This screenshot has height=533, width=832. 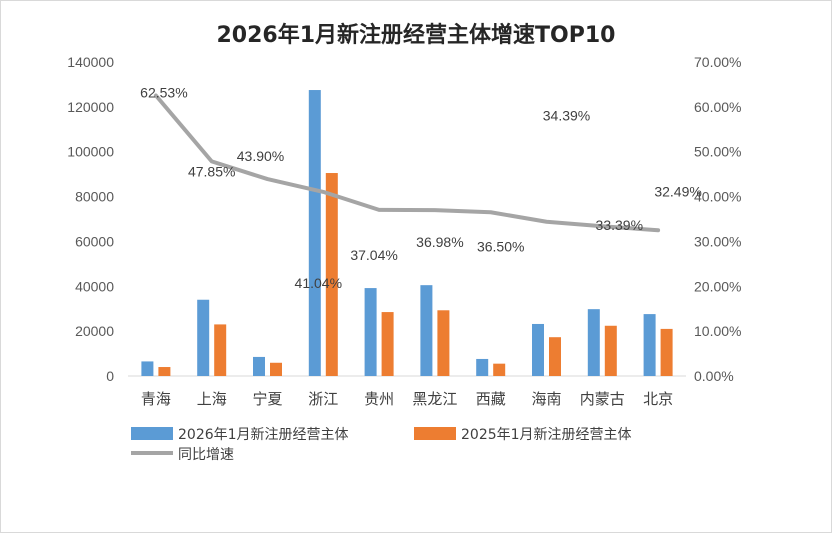 I want to click on right-tick-label: 60.00%, so click(x=717, y=107).